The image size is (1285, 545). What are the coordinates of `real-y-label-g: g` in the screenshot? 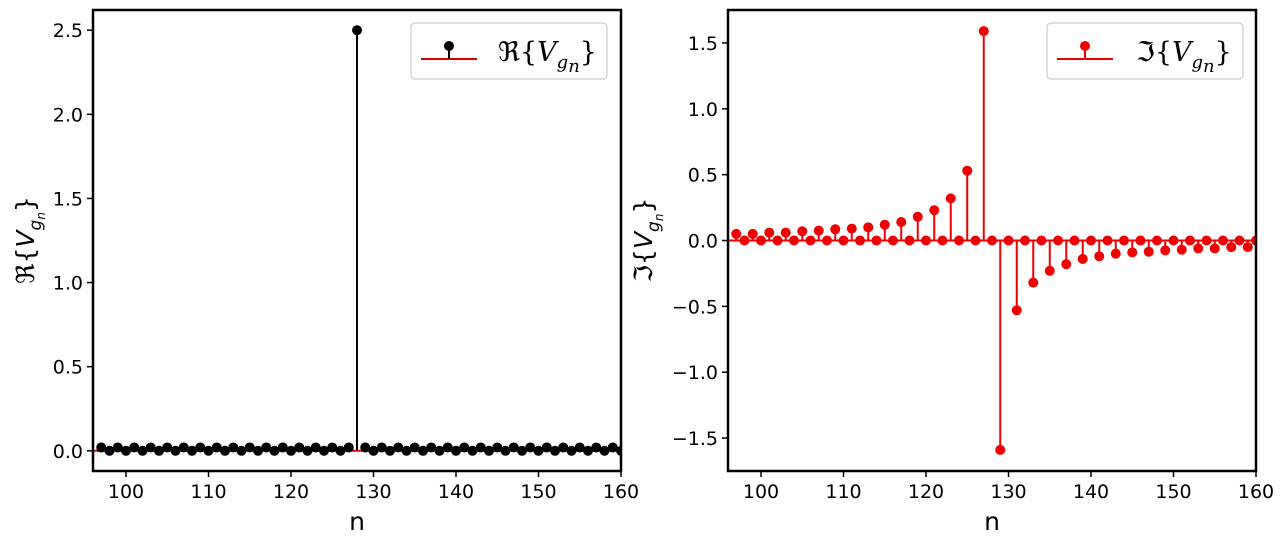 It's located at (36, 224).